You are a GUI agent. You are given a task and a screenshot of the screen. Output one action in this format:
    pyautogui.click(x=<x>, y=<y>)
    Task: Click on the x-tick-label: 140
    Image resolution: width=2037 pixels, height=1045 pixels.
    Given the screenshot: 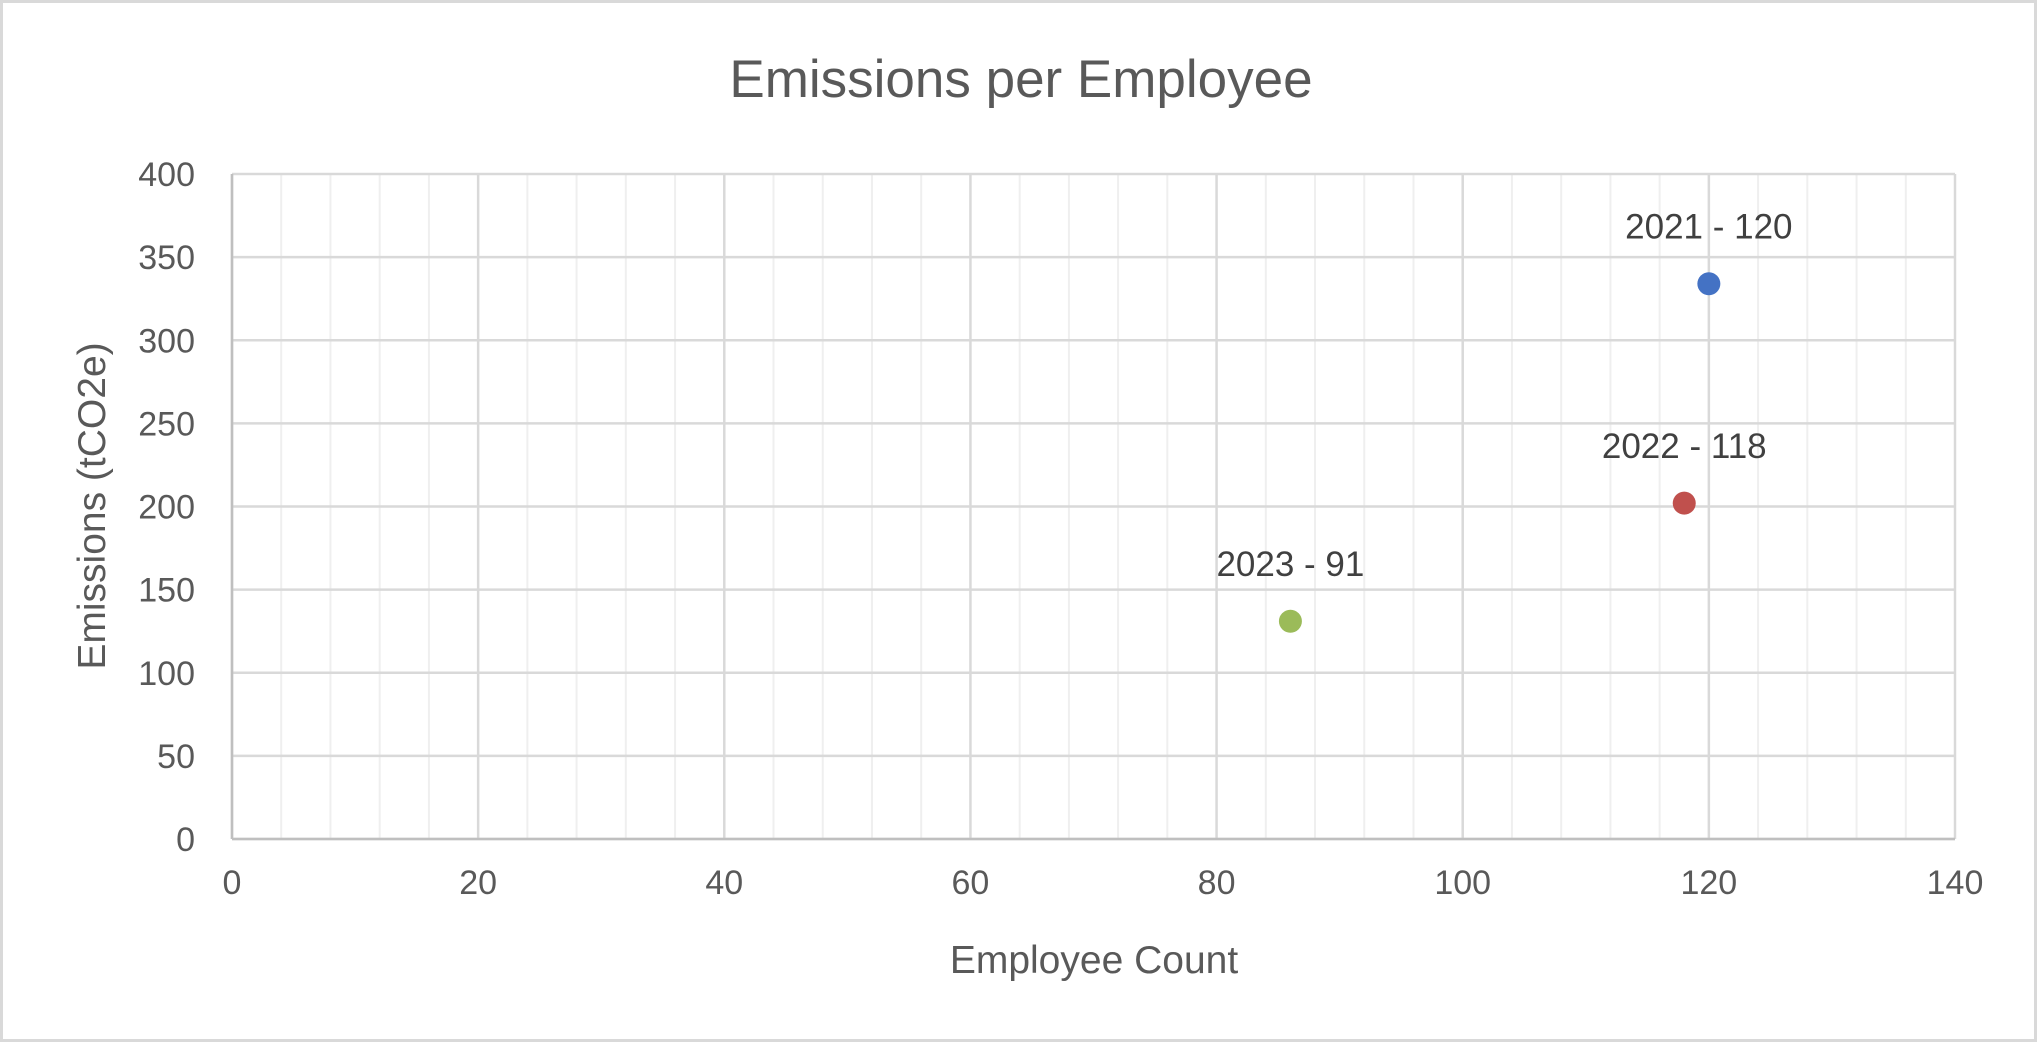 What is the action you would take?
    pyautogui.click(x=1955, y=883)
    